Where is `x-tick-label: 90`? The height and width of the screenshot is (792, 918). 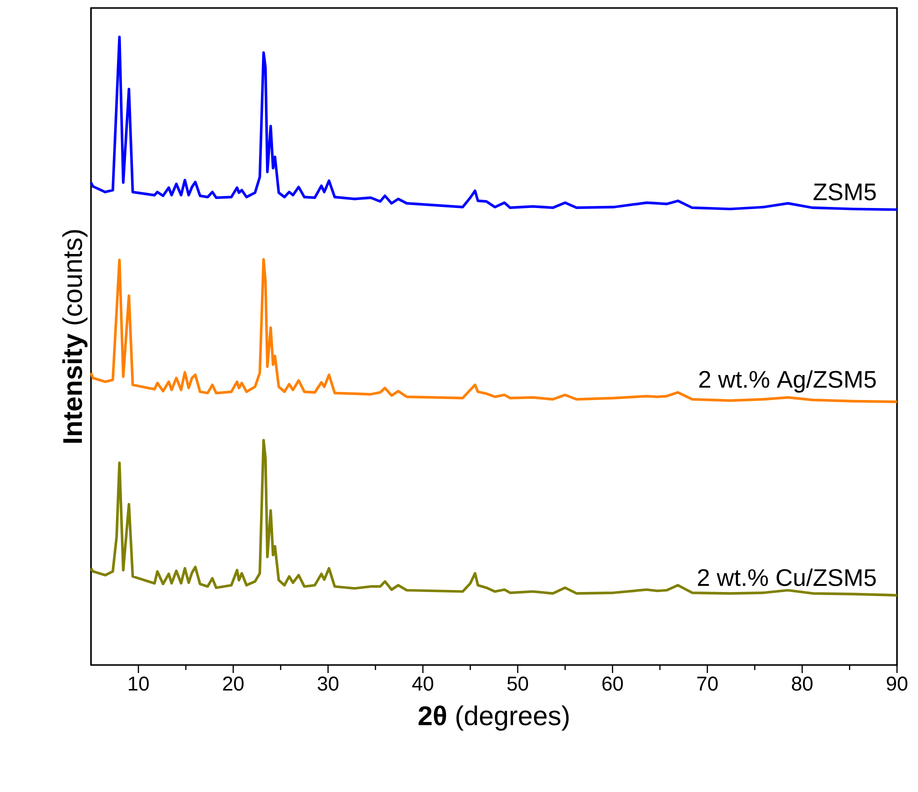
x-tick-label: 90 is located at coordinates (897, 683).